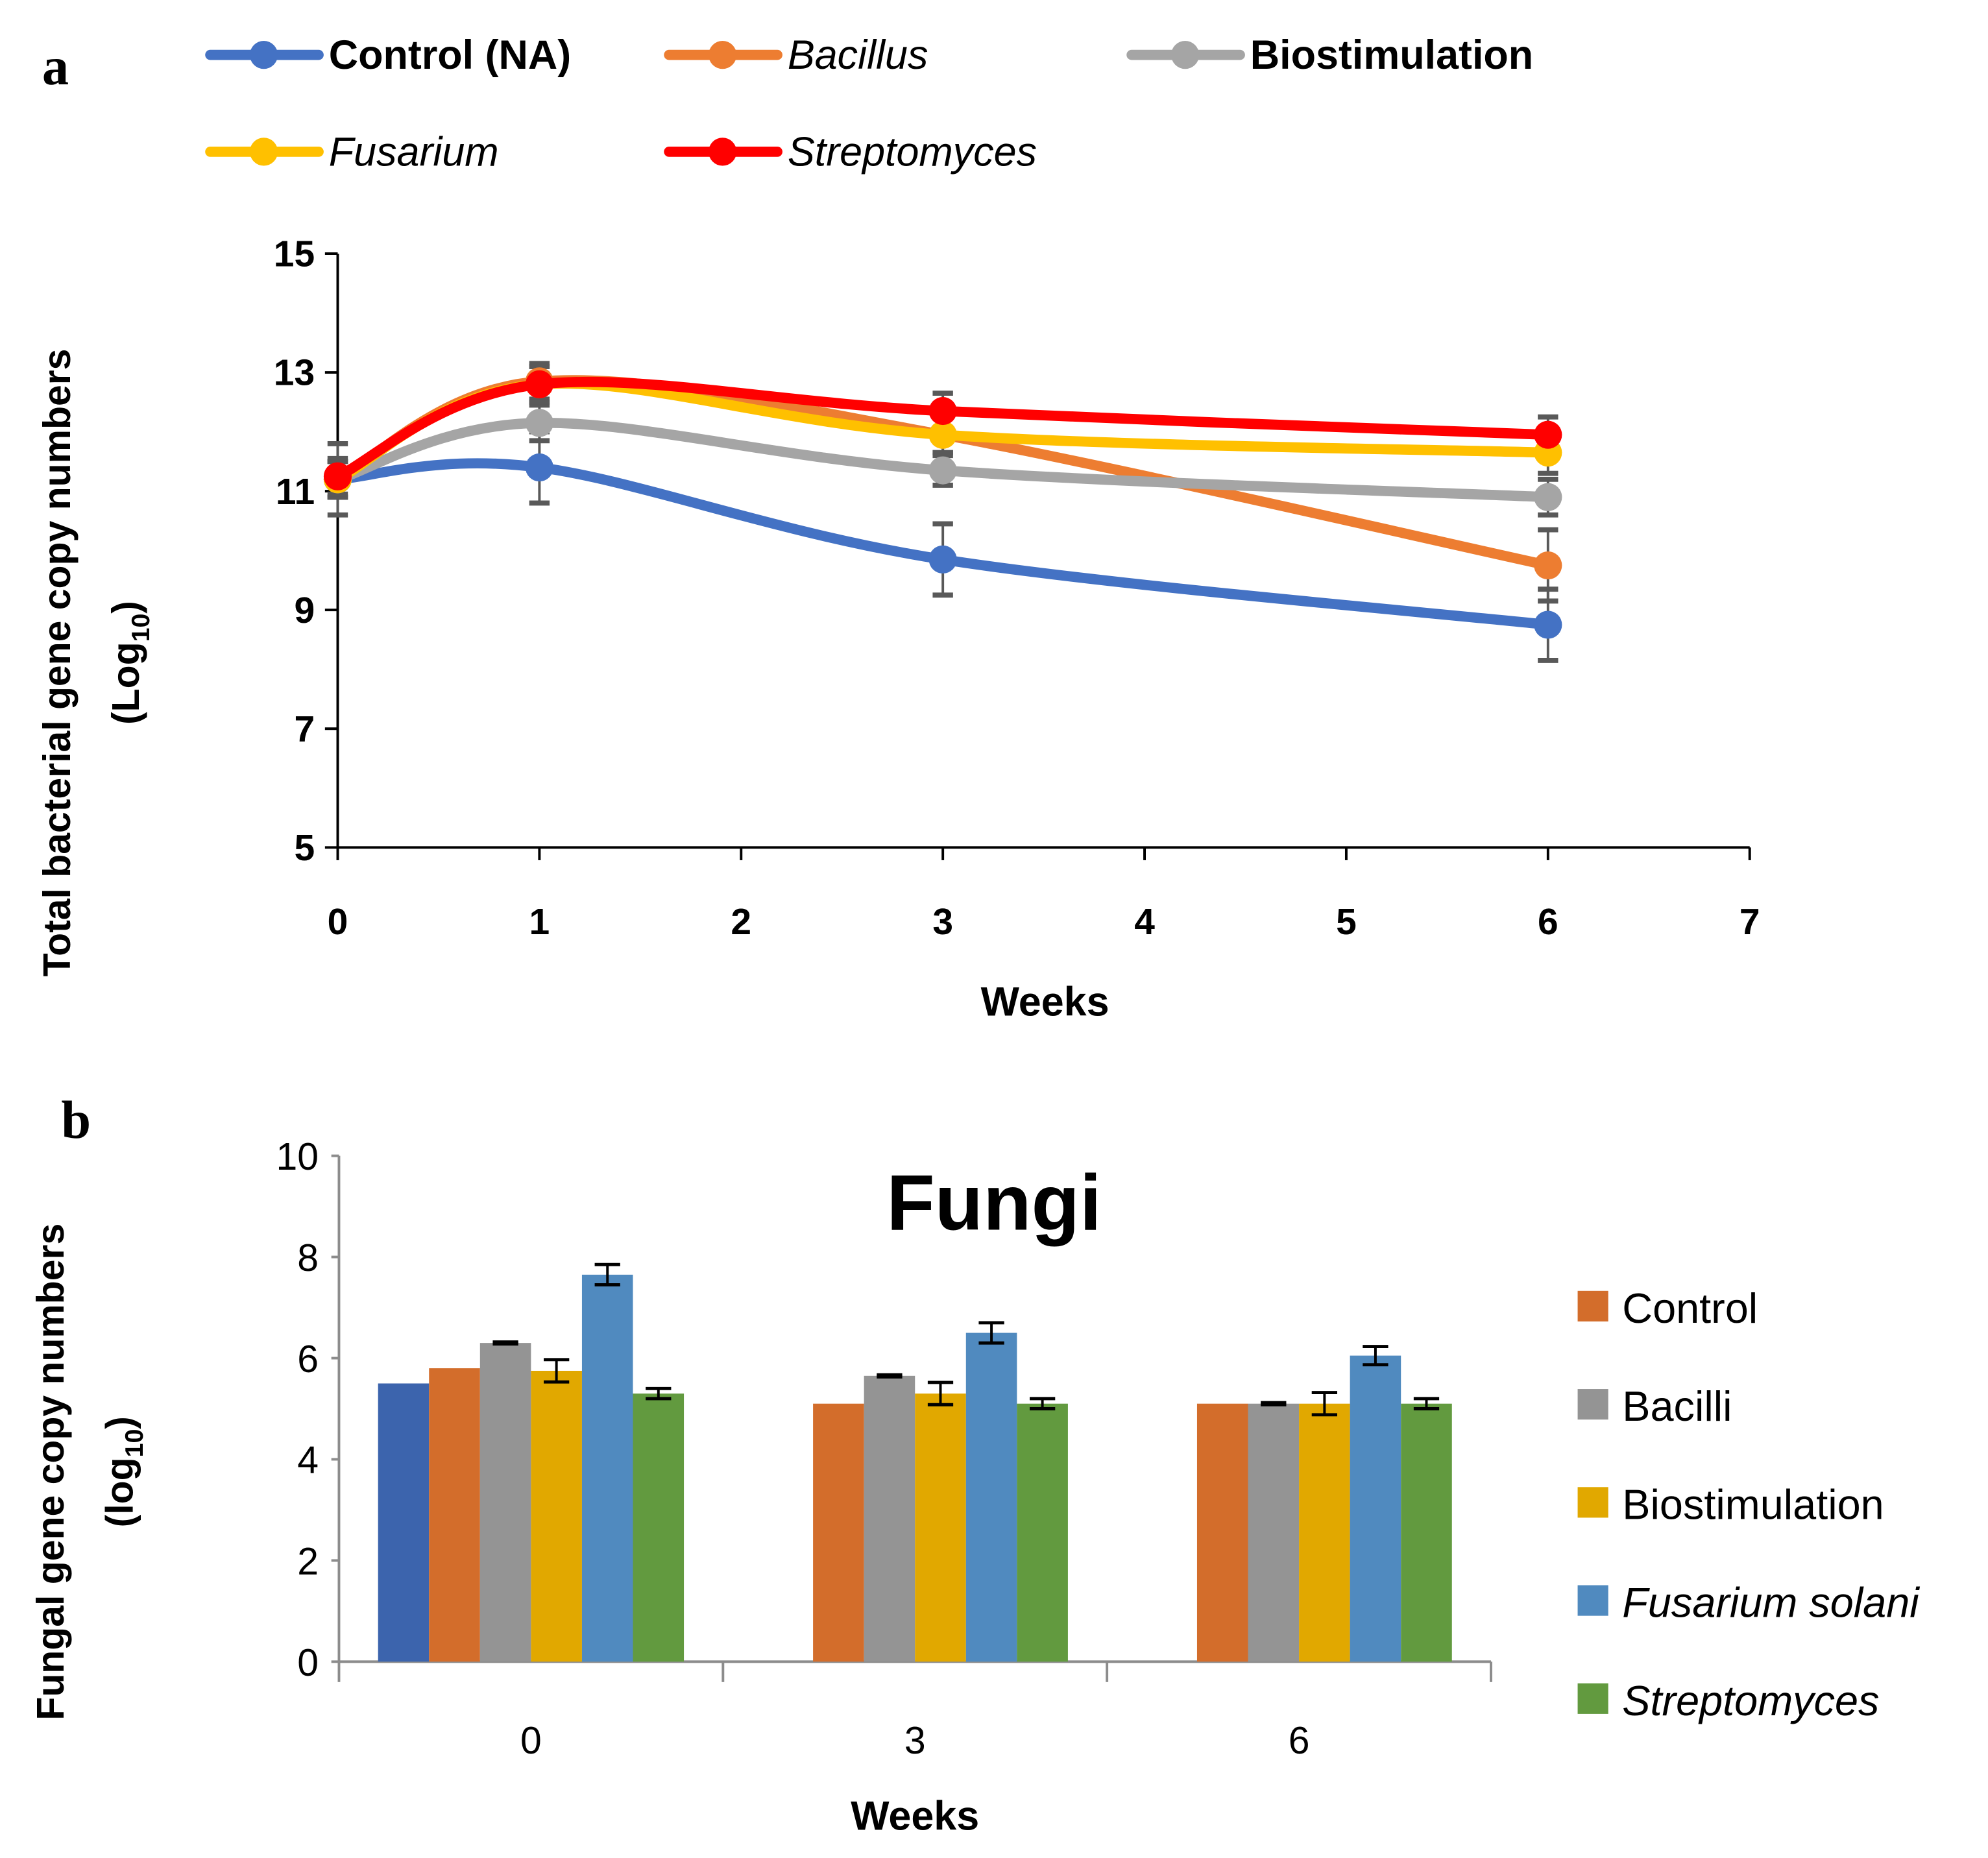 The image size is (1988, 1858). I want to click on legend-label: Fusarium solani, so click(1771, 1602).